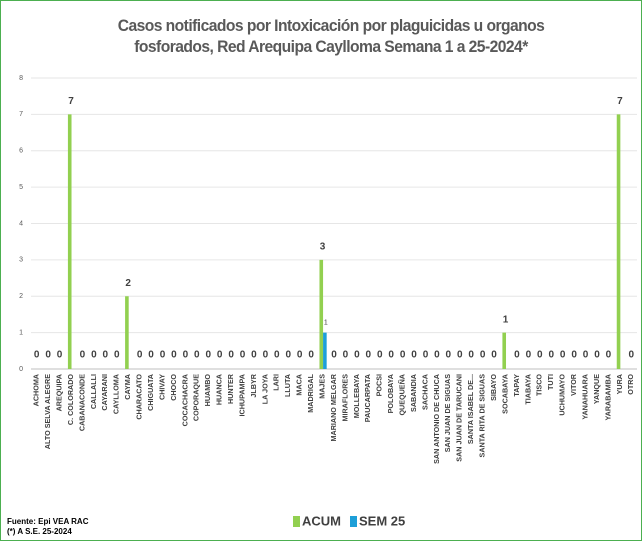 Image resolution: width=642 pixels, height=541 pixels. Describe the element at coordinates (207, 390) in the screenshot. I see `x-tick-label: HUAMBO` at that location.